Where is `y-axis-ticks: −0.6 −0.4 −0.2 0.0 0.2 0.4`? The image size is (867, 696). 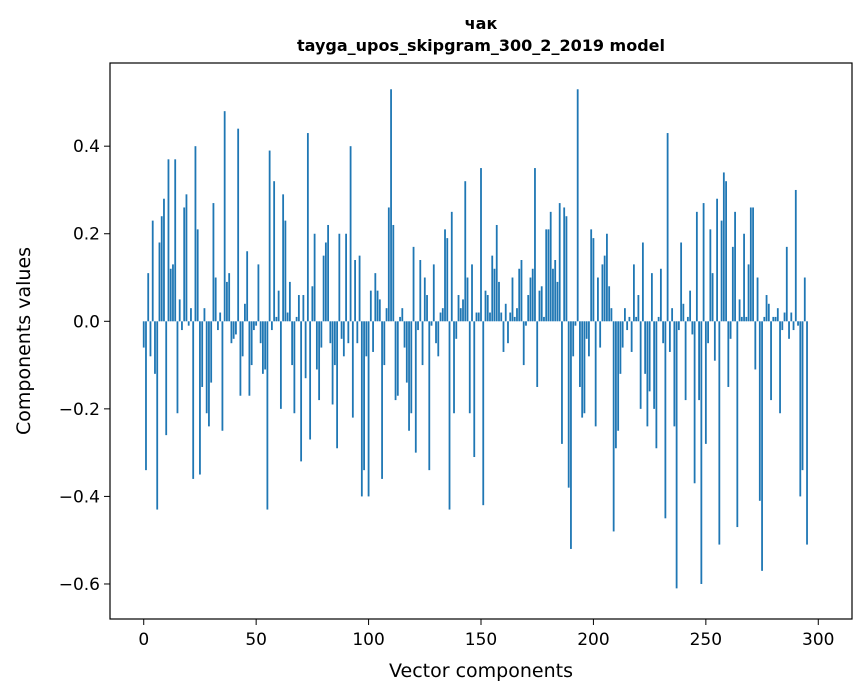 y-axis-ticks: −0.6 −0.4 −0.2 0.0 0.2 0.4 is located at coordinates (84, 366).